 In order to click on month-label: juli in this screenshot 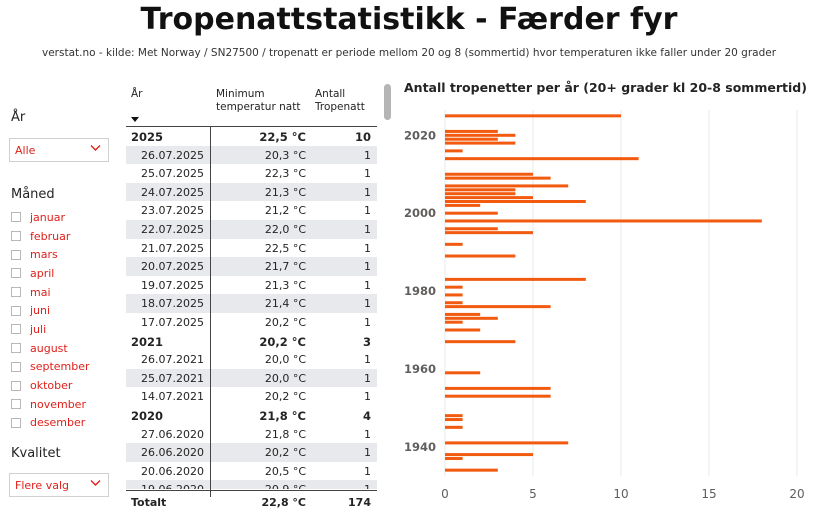, I will do `click(38, 329)`.